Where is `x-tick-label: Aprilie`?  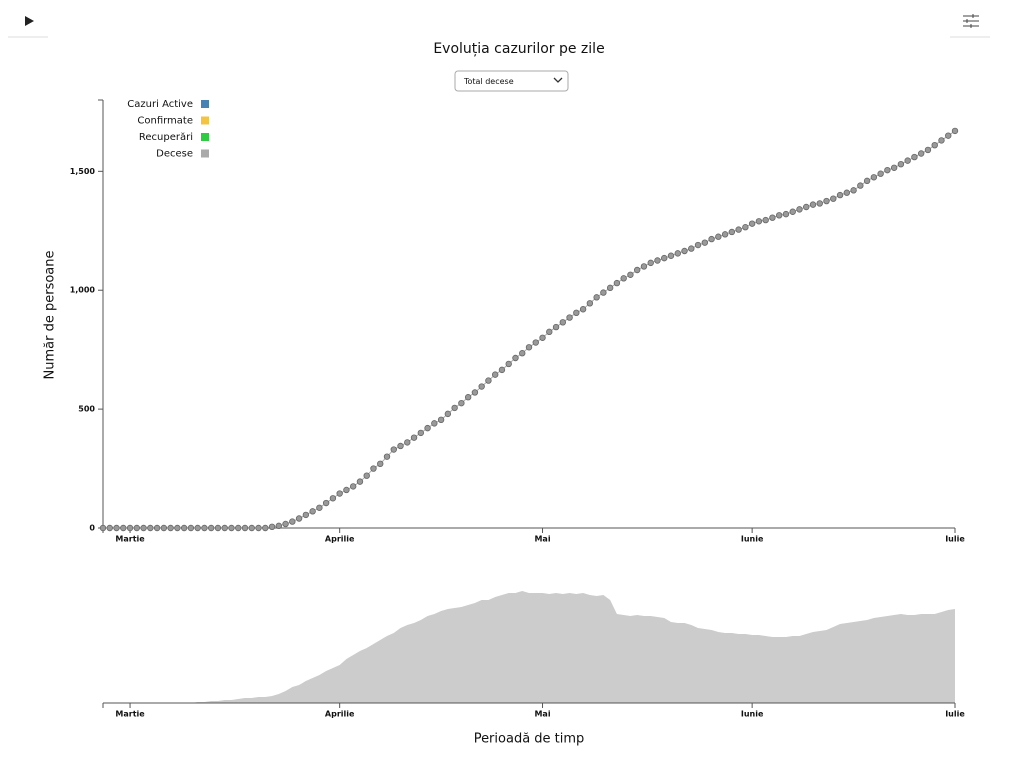 x-tick-label: Aprilie is located at coordinates (340, 539).